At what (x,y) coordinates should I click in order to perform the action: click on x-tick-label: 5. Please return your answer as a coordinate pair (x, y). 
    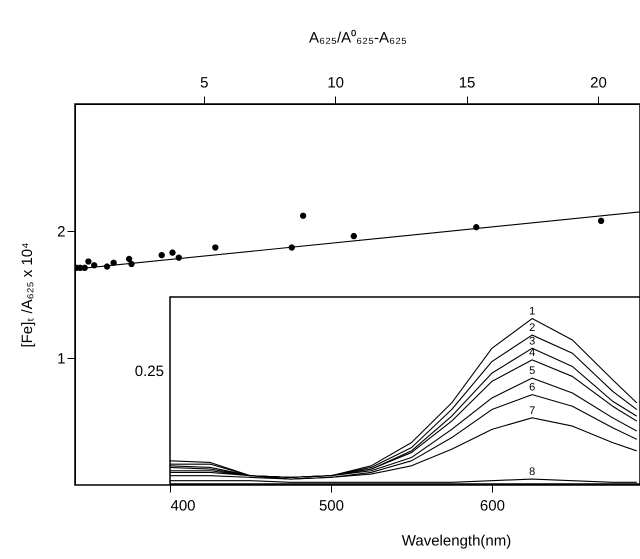
    Looking at the image, I should click on (204, 83).